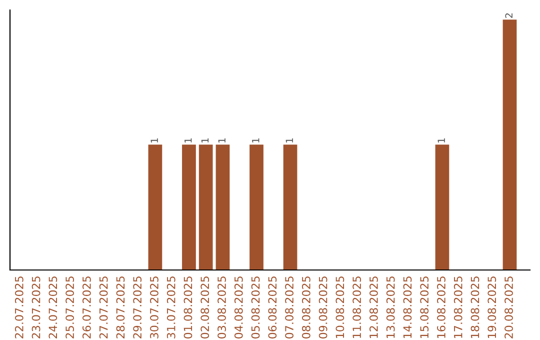 The image size is (540, 340). I want to click on x-tick-label: 23.07.2025, so click(36, 307).